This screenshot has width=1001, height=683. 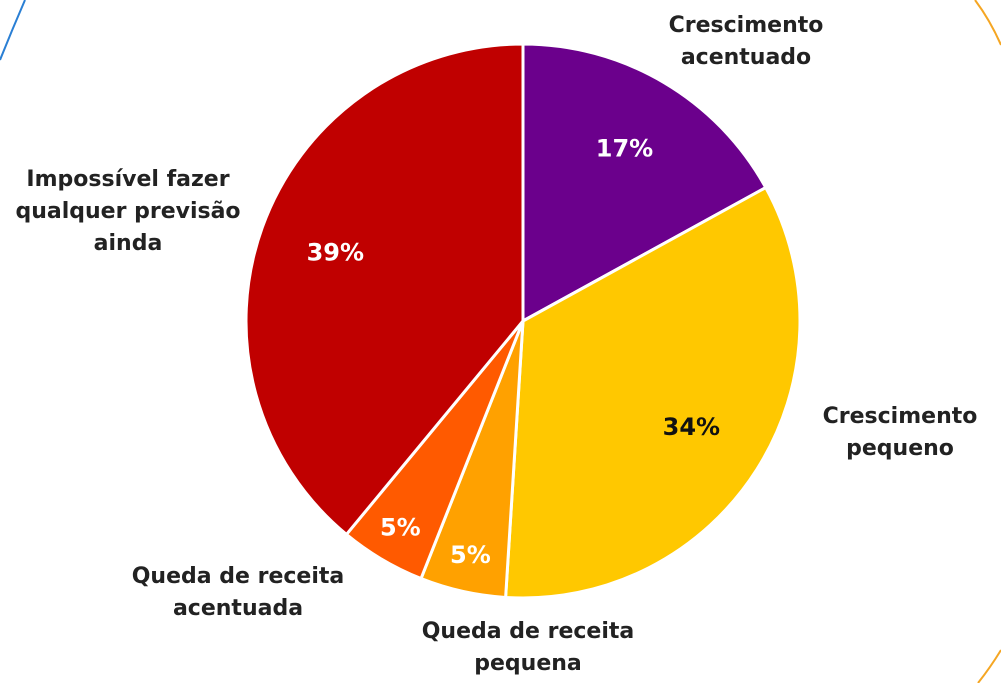 What do you see at coordinates (335, 252) in the screenshot?
I see `value-label: 39%` at bounding box center [335, 252].